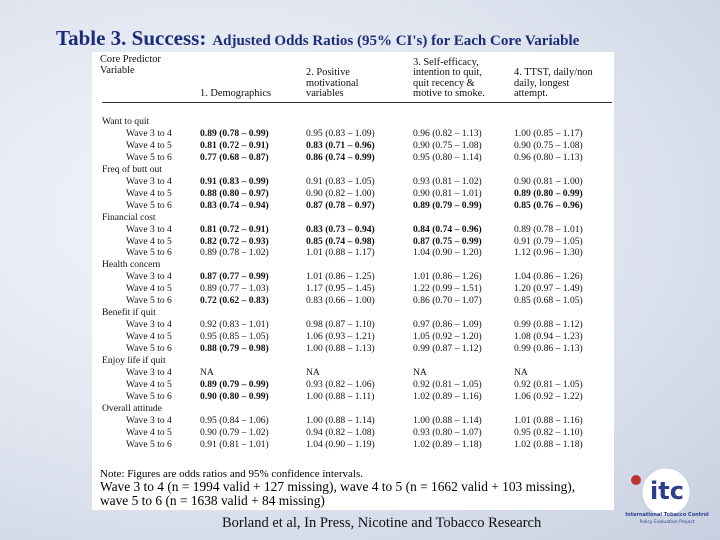 The height and width of the screenshot is (540, 720). What do you see at coordinates (325, 94) in the screenshot?
I see `column-header: variables` at bounding box center [325, 94].